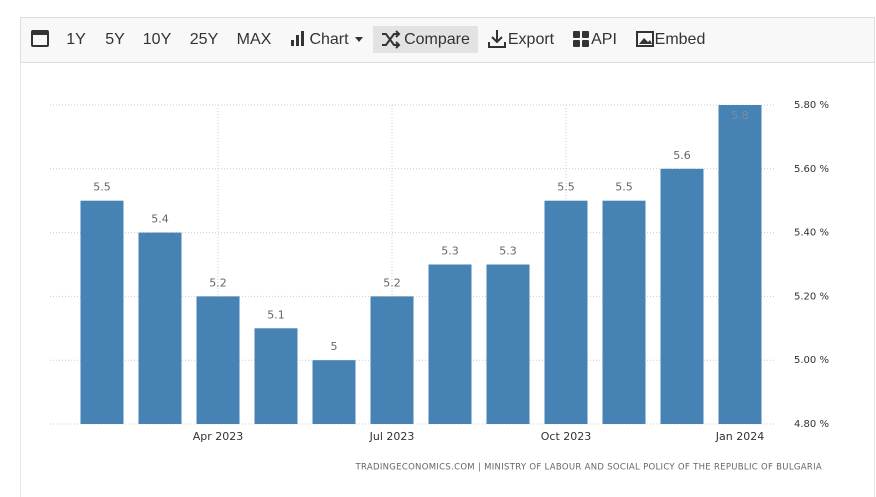 This screenshot has width=876, height=497. I want to click on toolbar-button: Compare, so click(437, 39).